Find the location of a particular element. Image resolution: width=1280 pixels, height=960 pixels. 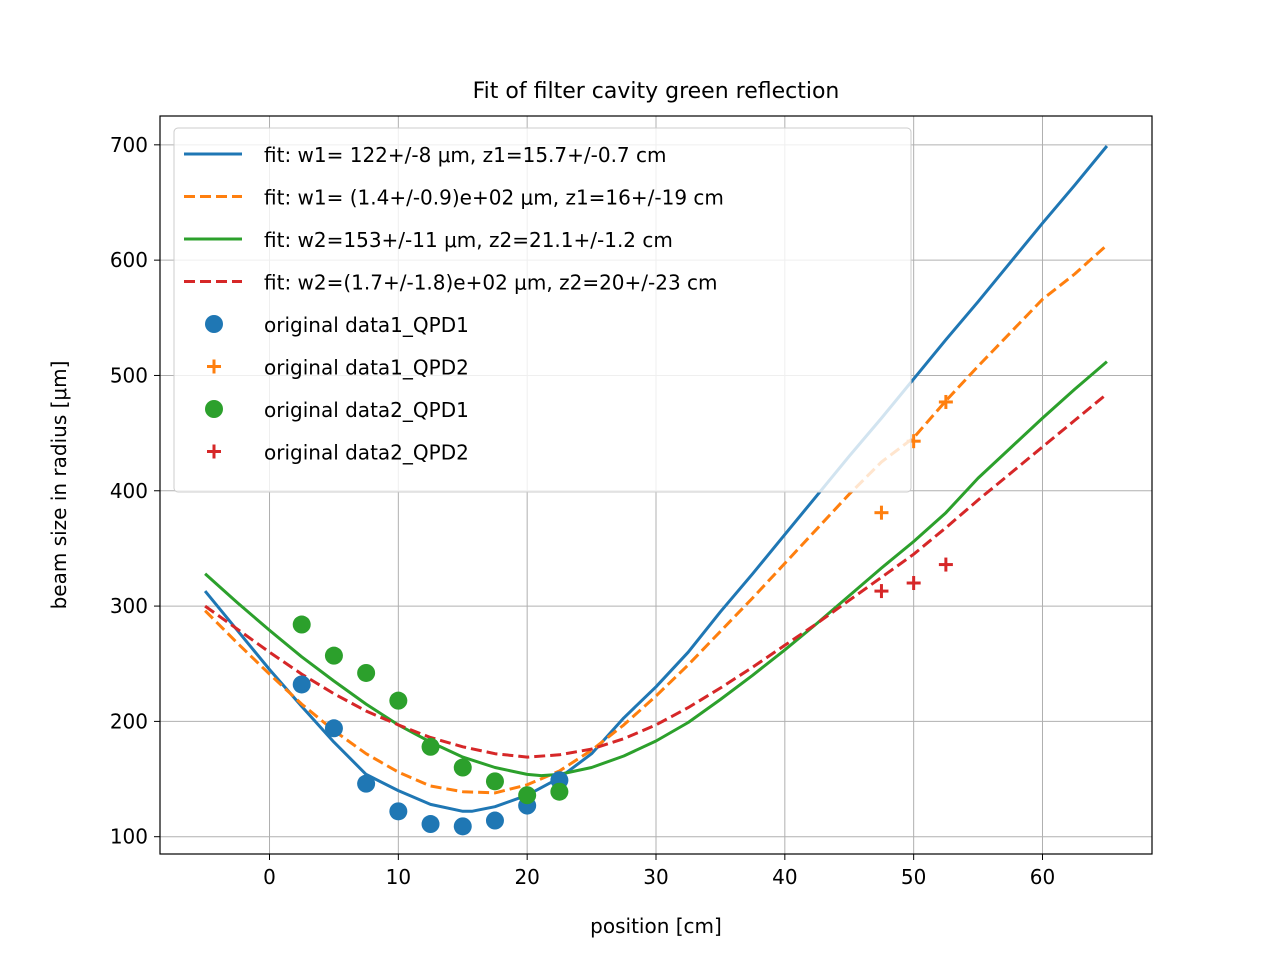

legend-label-1: fit: w1= 122+/-8 μm, z1=15.7+/-0.7 cm is located at coordinates (465, 155).